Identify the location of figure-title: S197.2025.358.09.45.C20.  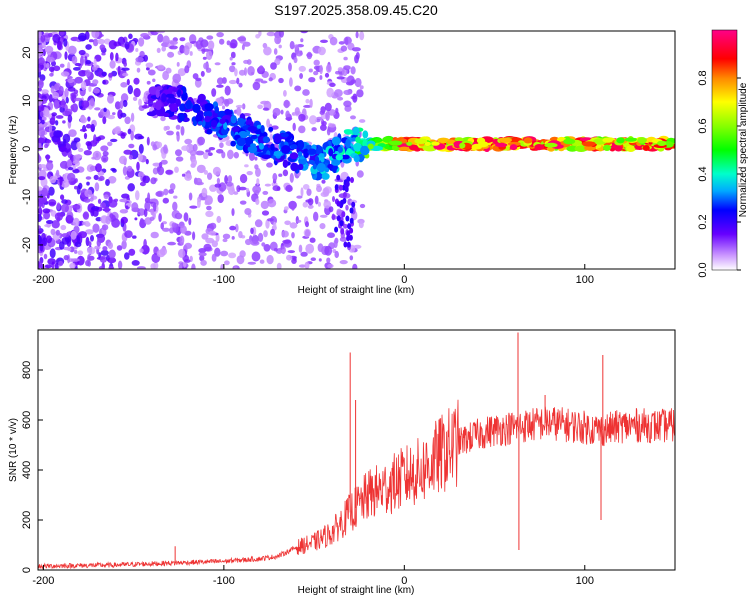
(356, 10).